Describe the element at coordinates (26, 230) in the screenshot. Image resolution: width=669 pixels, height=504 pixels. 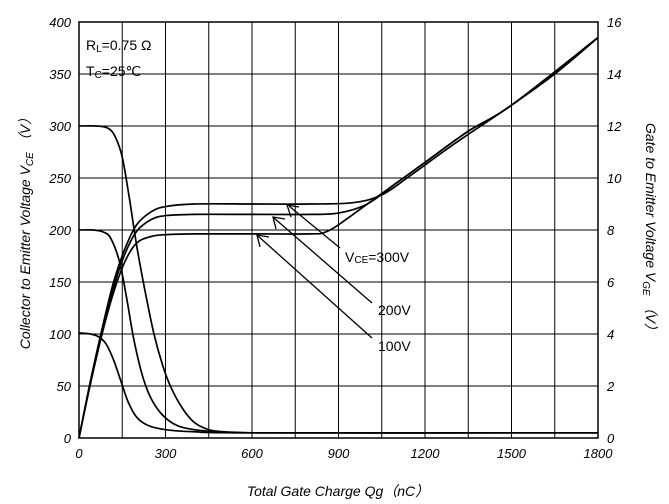
I see `left-y-axis-title: Collector to Emitter Voltage VCE（V）` at that location.